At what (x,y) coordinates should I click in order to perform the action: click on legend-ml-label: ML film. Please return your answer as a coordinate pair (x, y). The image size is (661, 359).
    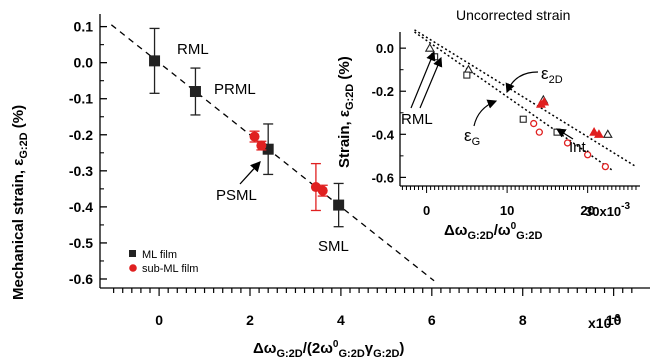
    Looking at the image, I should click on (159, 255).